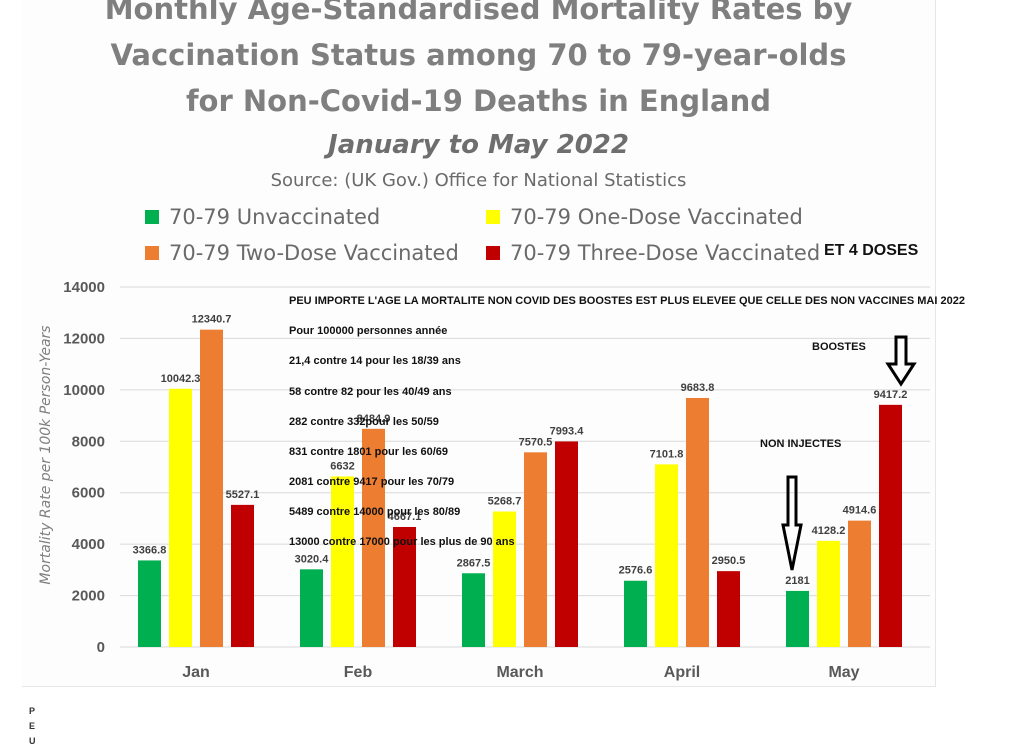  Describe the element at coordinates (505, 502) in the screenshot. I see `data-label: 5268.7` at that location.